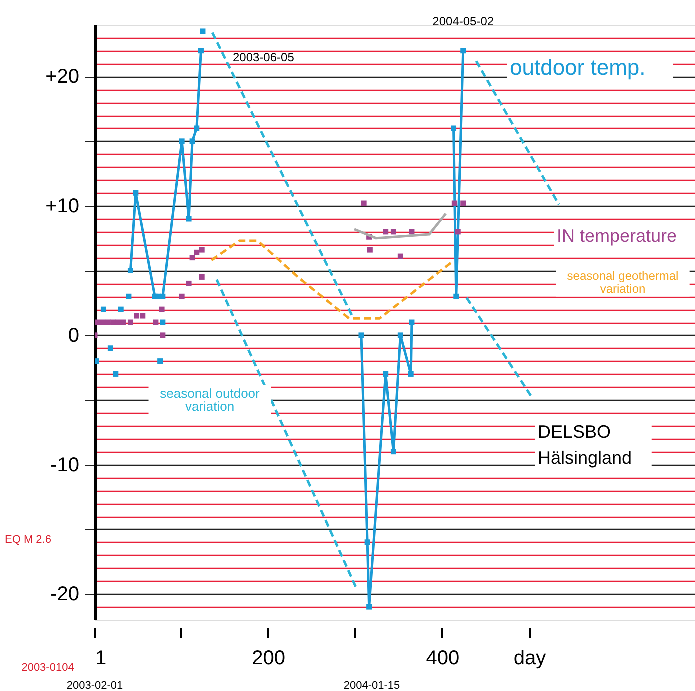  Describe the element at coordinates (578, 67) in the screenshot. I see `text: outdoor temp.` at that location.